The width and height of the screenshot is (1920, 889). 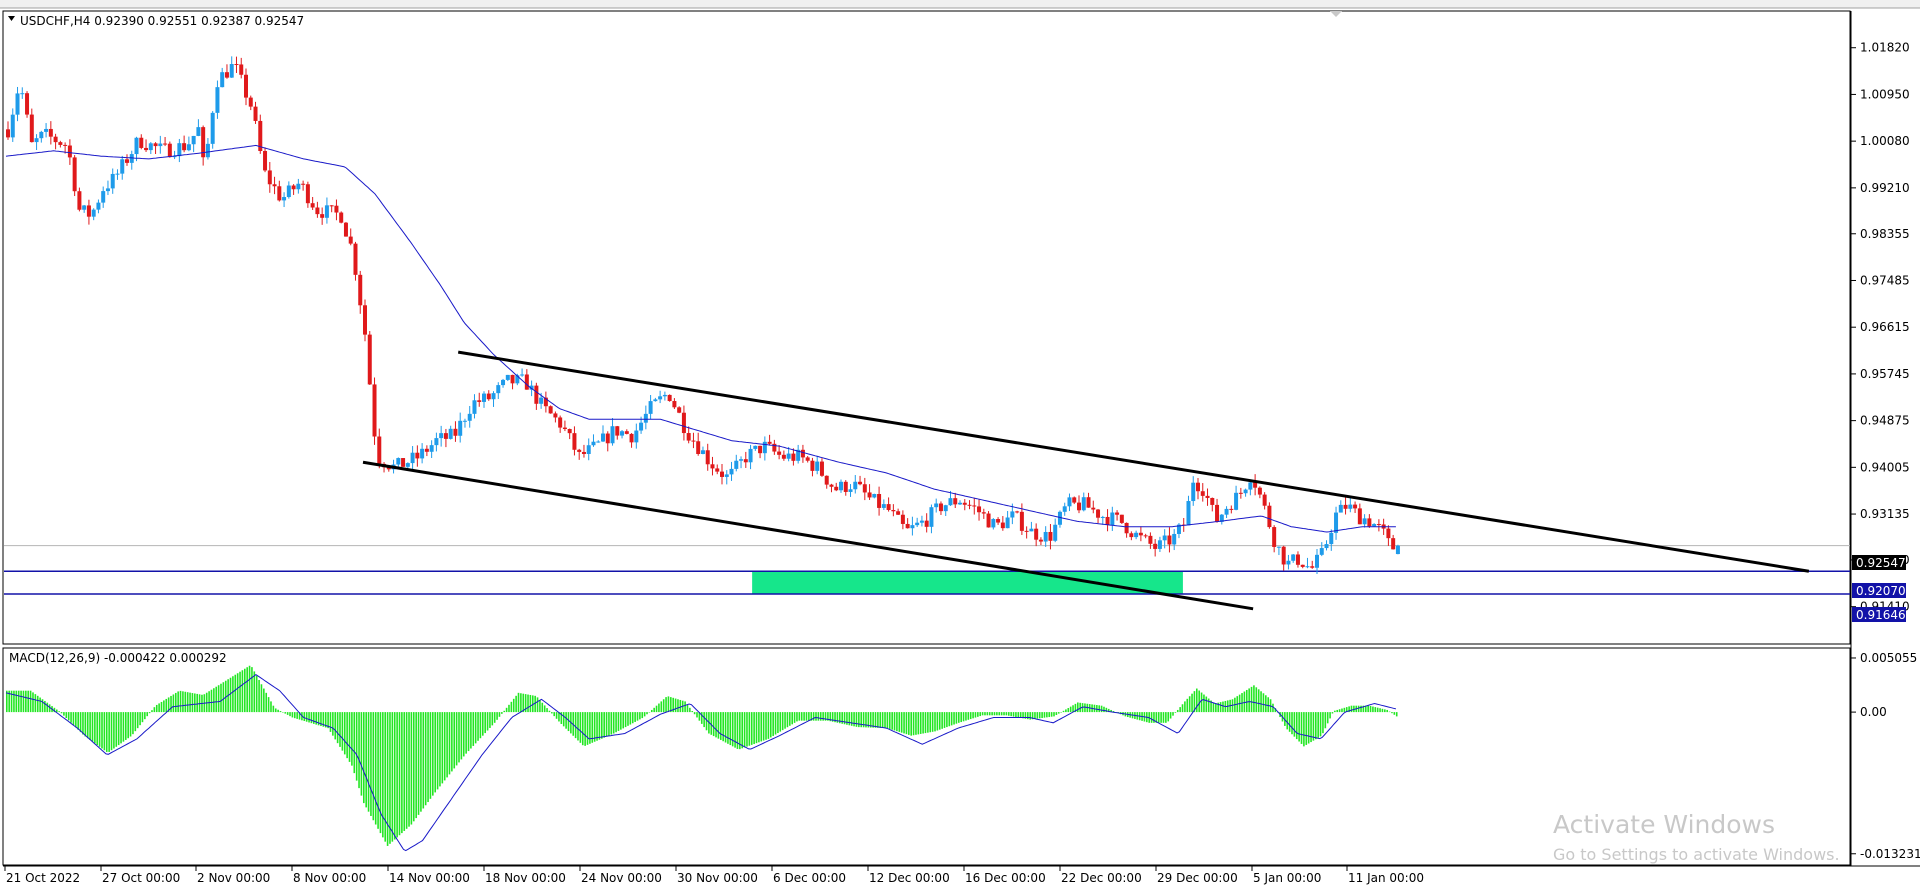 I want to click on channel-lower-trendline, so click(x=808, y=535).